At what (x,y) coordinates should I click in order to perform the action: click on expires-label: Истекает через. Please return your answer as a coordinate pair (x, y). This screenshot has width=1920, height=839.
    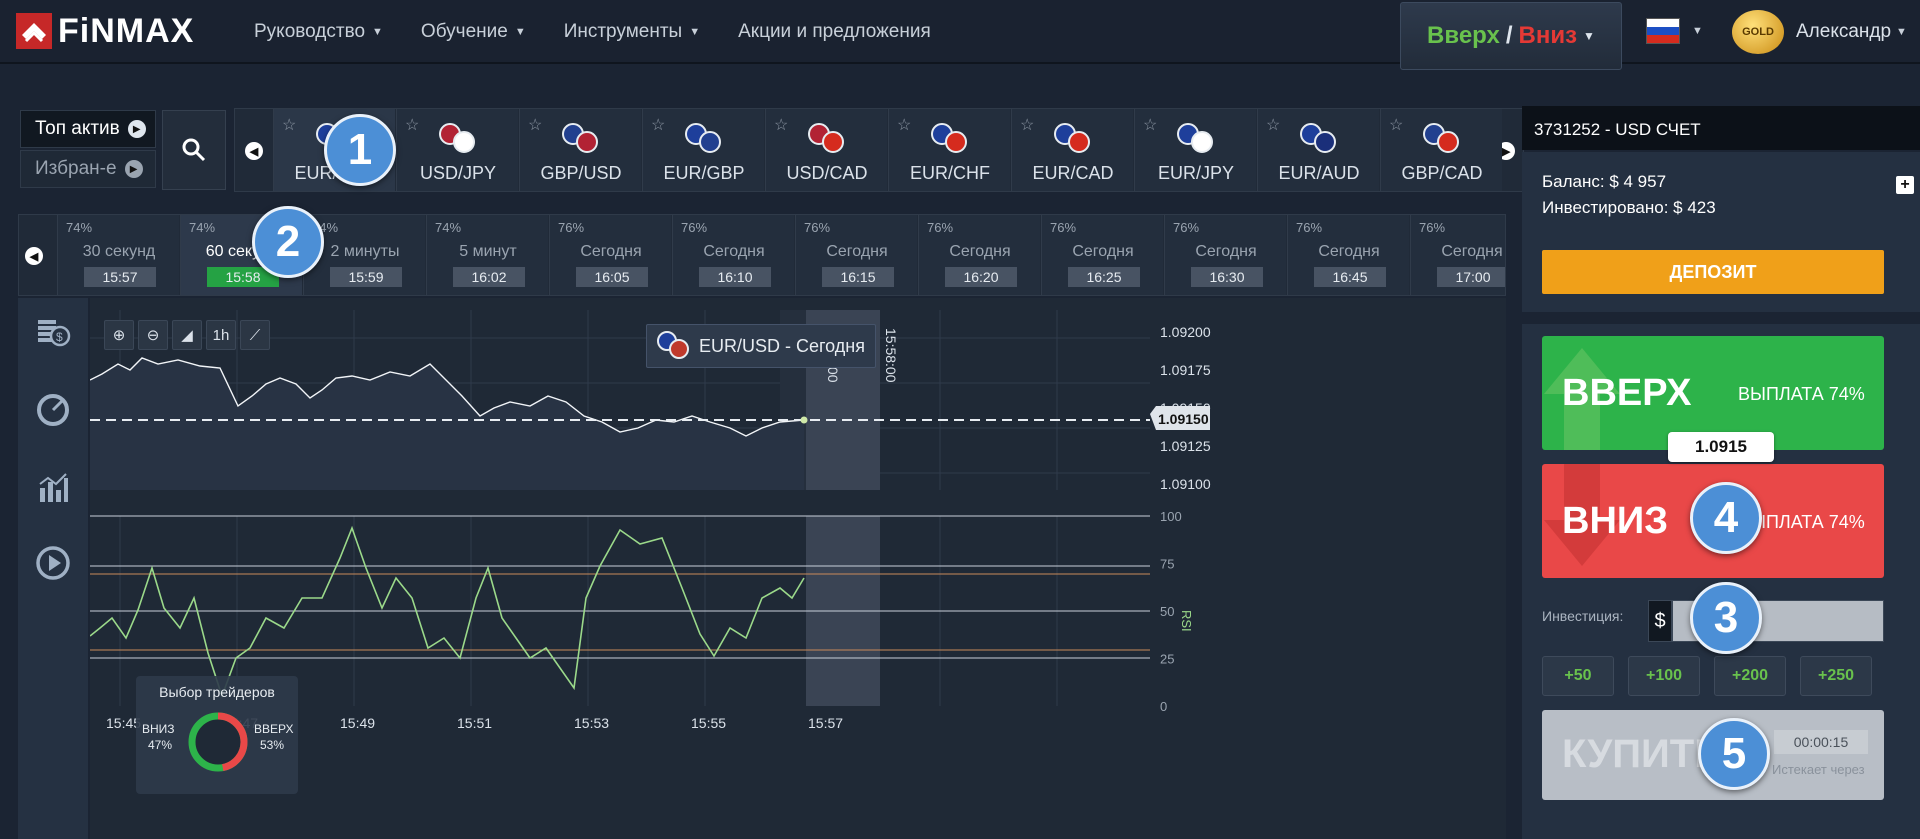
    Looking at the image, I should click on (1818, 769).